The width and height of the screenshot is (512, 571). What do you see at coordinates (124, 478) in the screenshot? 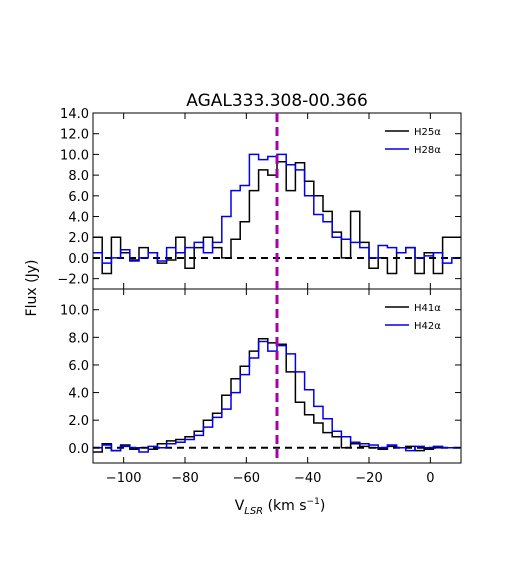
I see `x-tick-label: −100` at bounding box center [124, 478].